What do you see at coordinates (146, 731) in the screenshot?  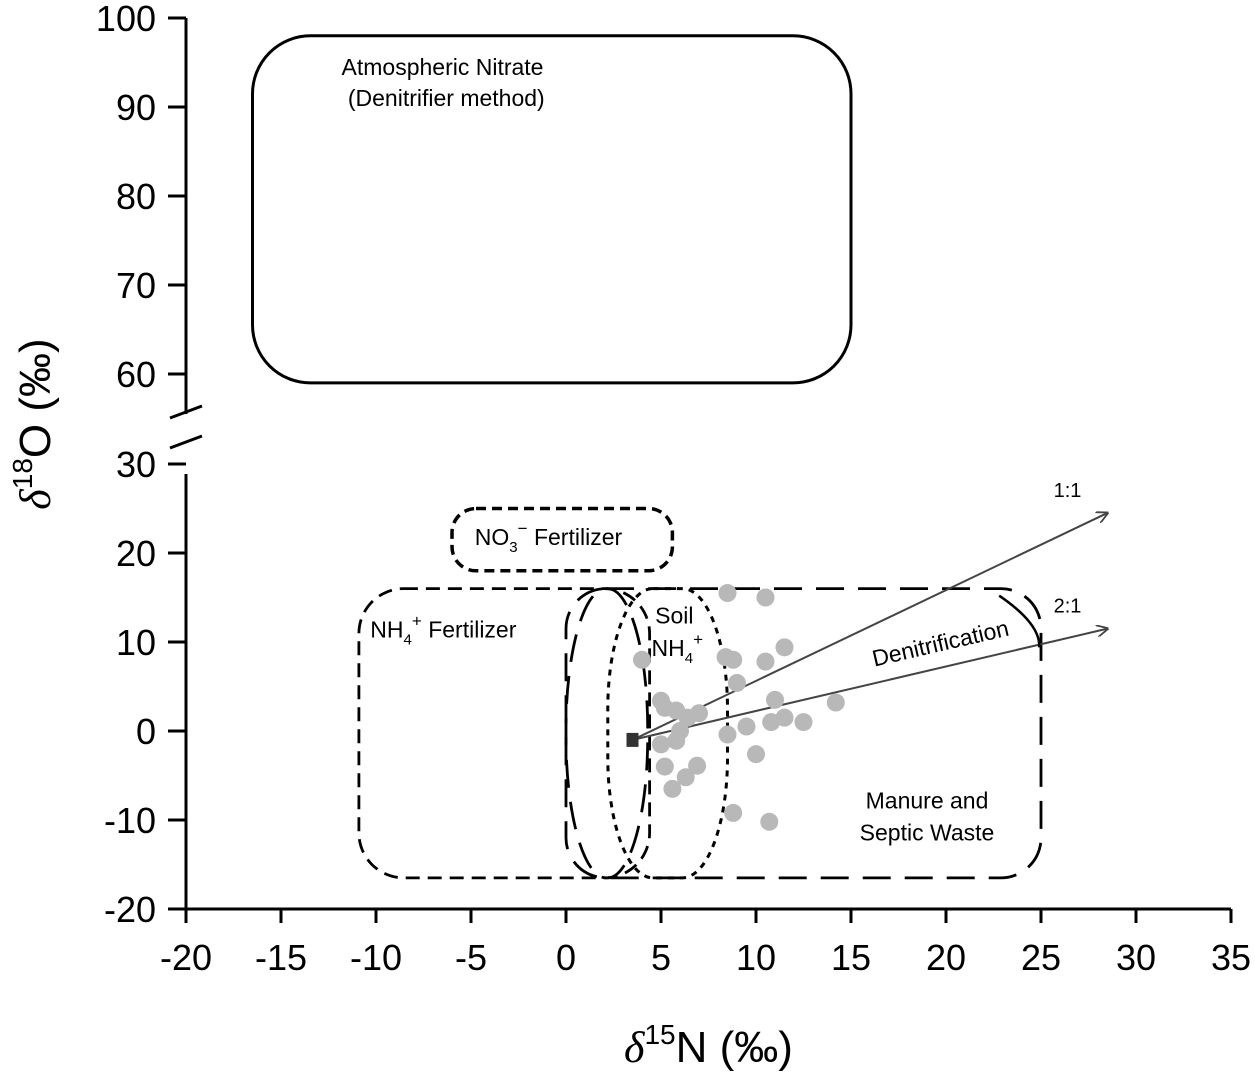 I see `y-tick-label: 0` at bounding box center [146, 731].